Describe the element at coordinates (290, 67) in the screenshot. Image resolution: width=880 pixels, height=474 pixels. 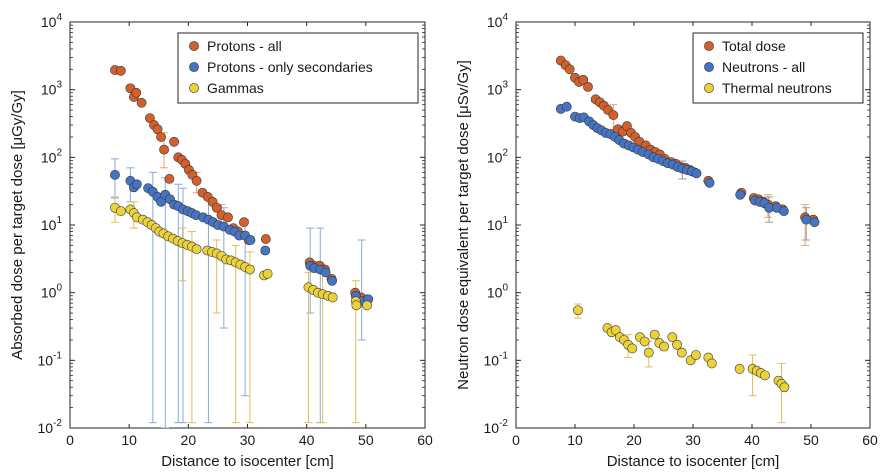
I see `legend-label: Protons - only secondaries` at that location.